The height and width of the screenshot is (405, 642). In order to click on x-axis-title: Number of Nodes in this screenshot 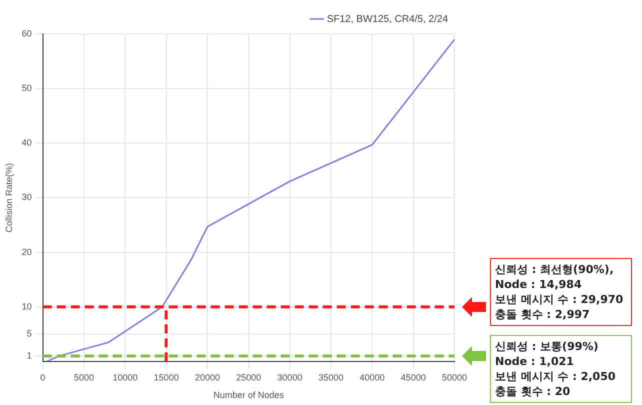, I will do `click(248, 395)`.